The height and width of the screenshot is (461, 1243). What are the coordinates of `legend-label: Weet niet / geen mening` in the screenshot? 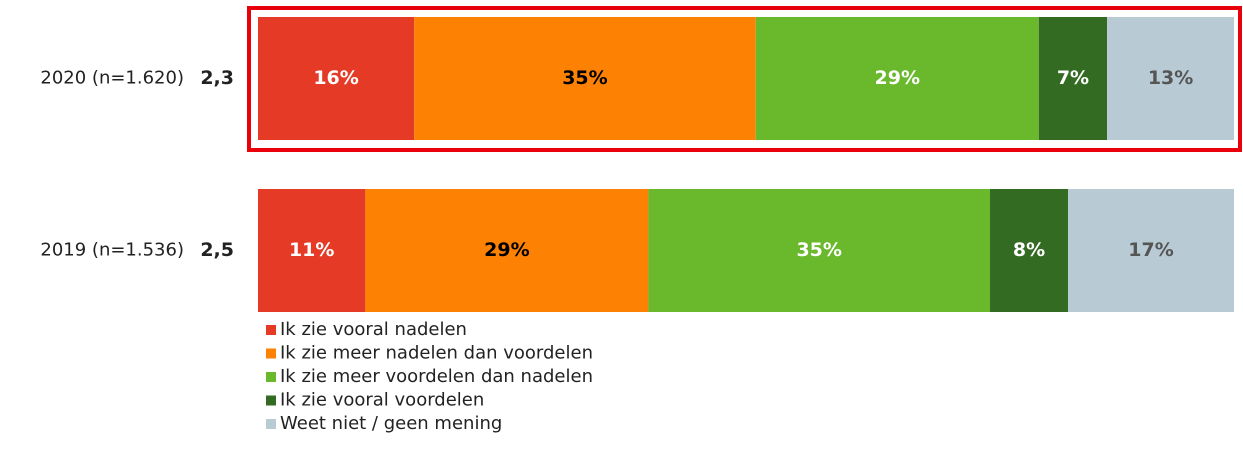 It's located at (391, 423).